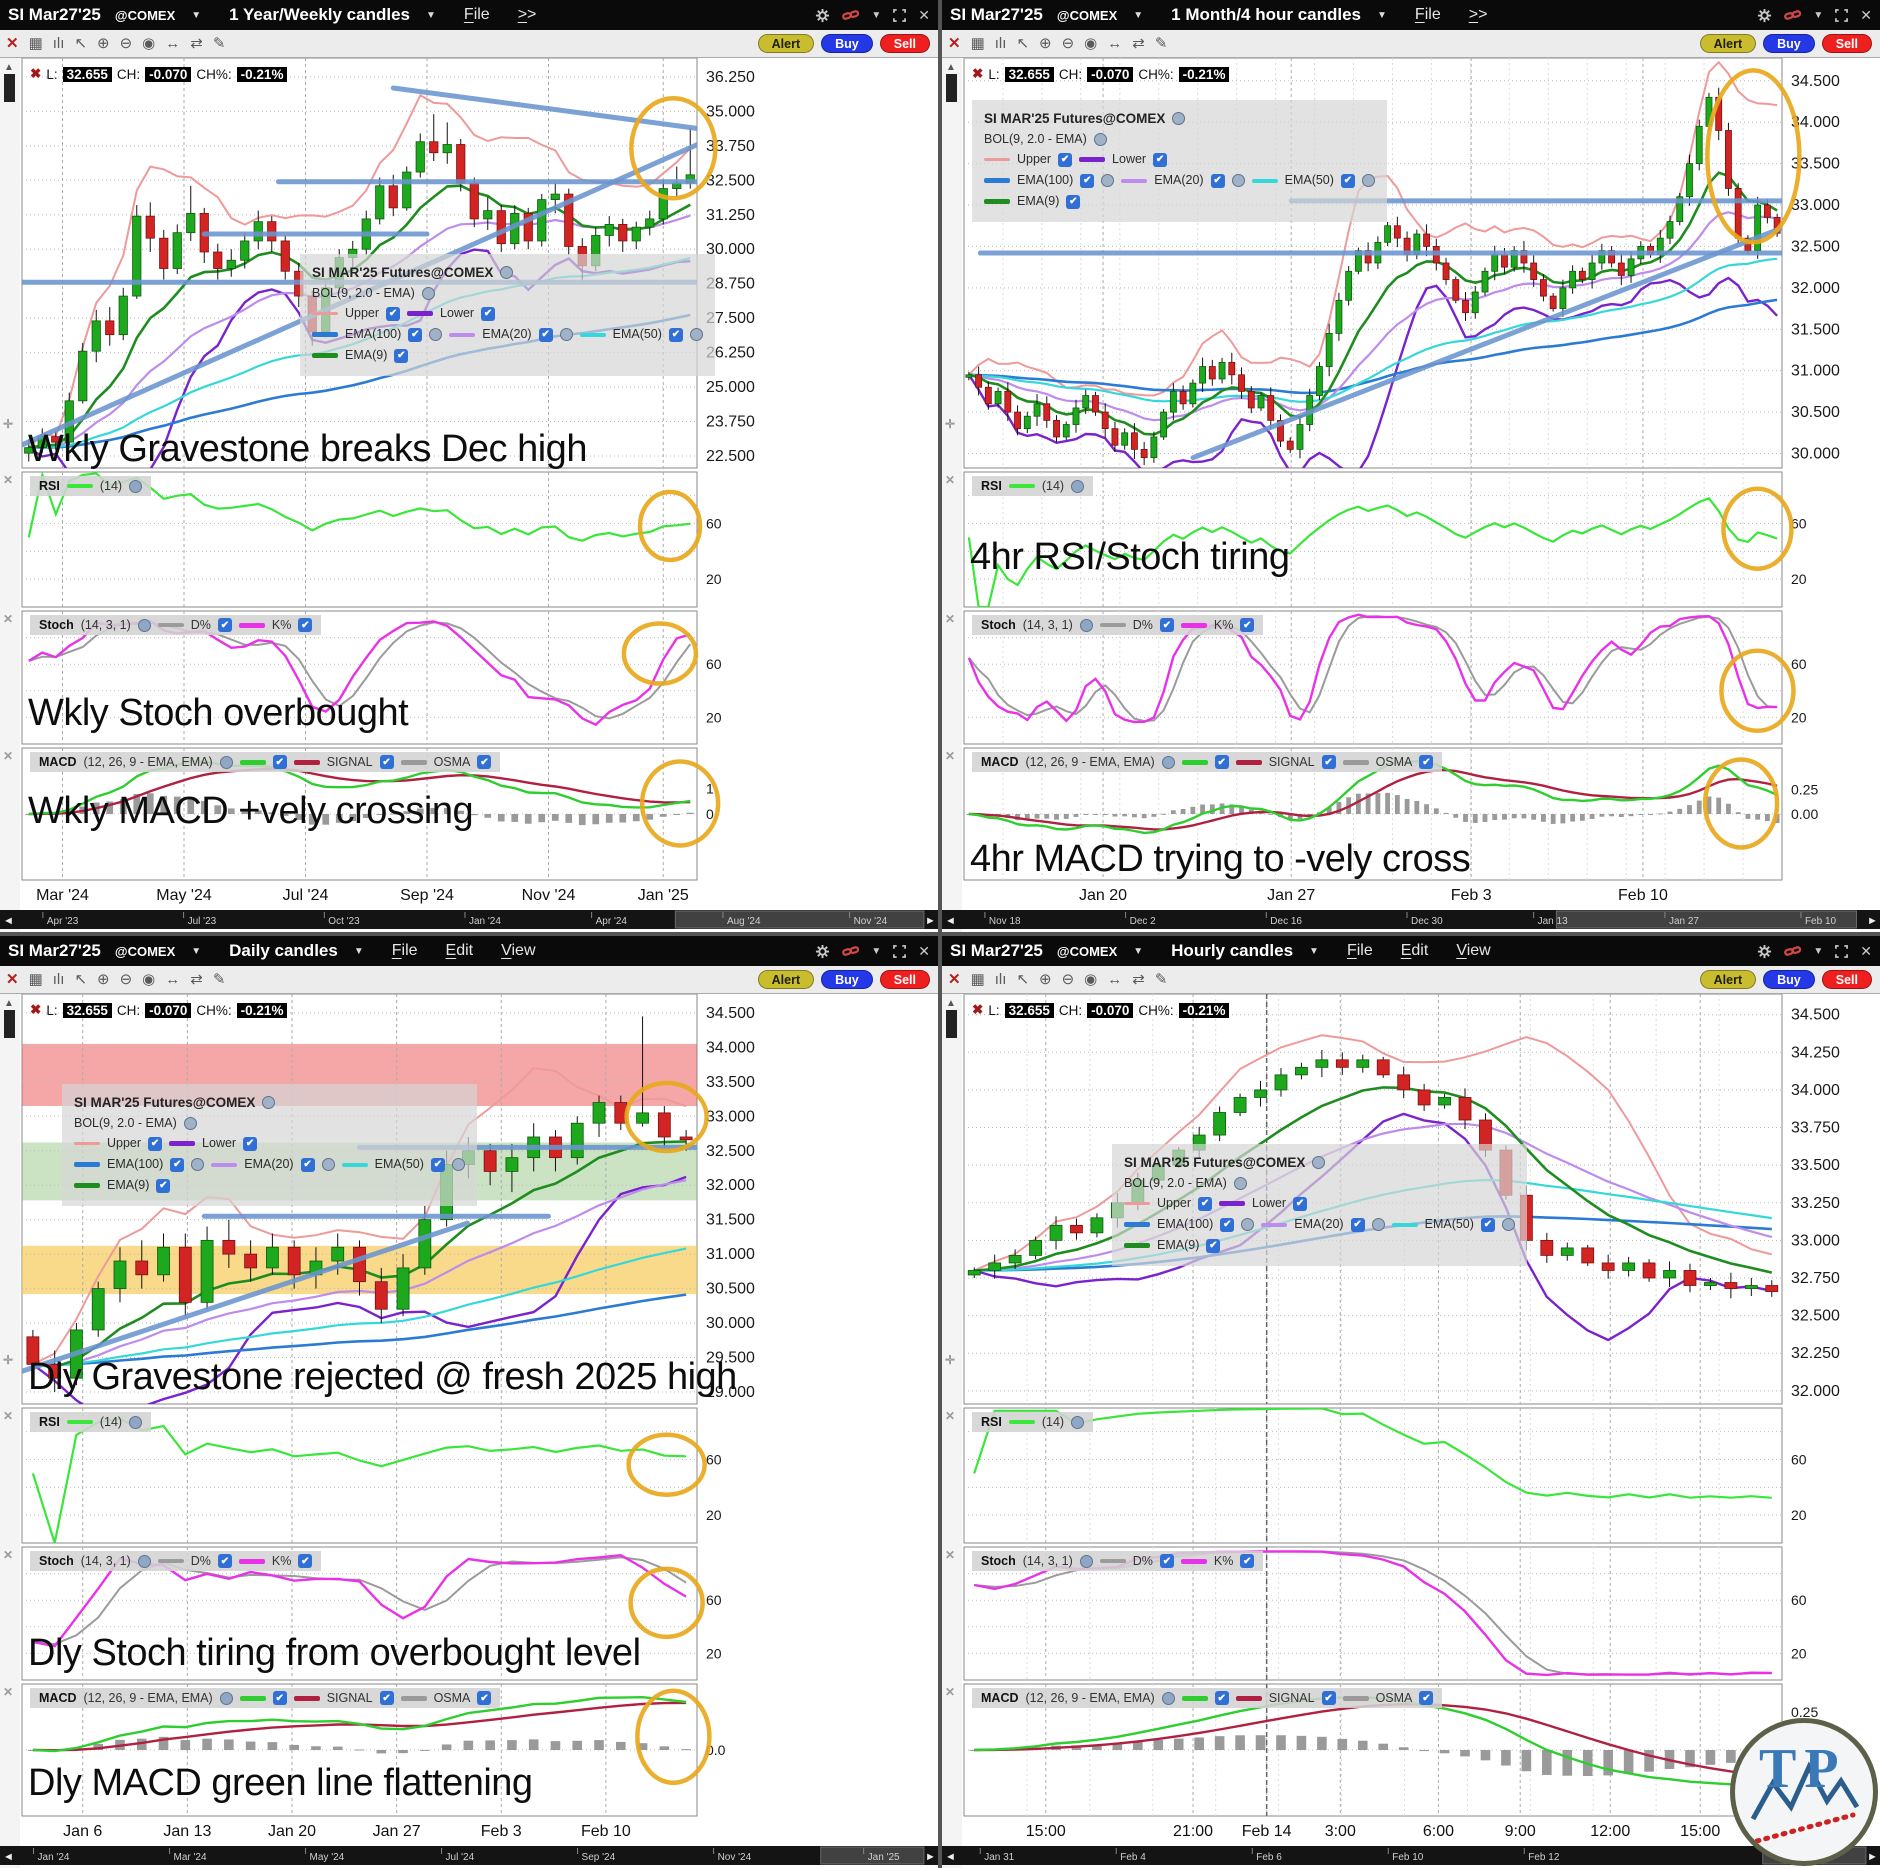  I want to click on menu-View: View, so click(518, 950).